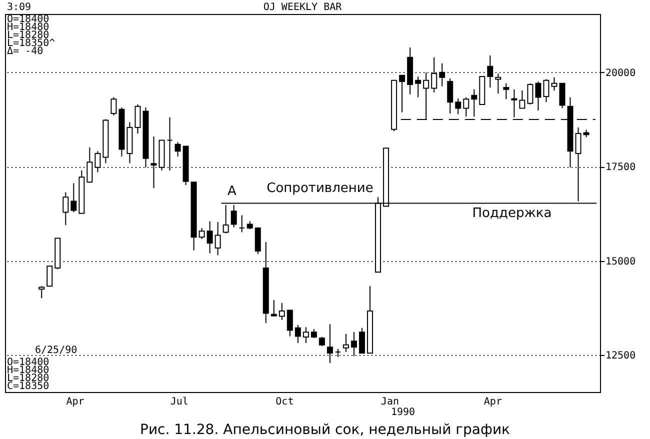 This screenshot has height=439, width=650. What do you see at coordinates (28, 386) in the screenshot?
I see `annotation: C=18350` at bounding box center [28, 386].